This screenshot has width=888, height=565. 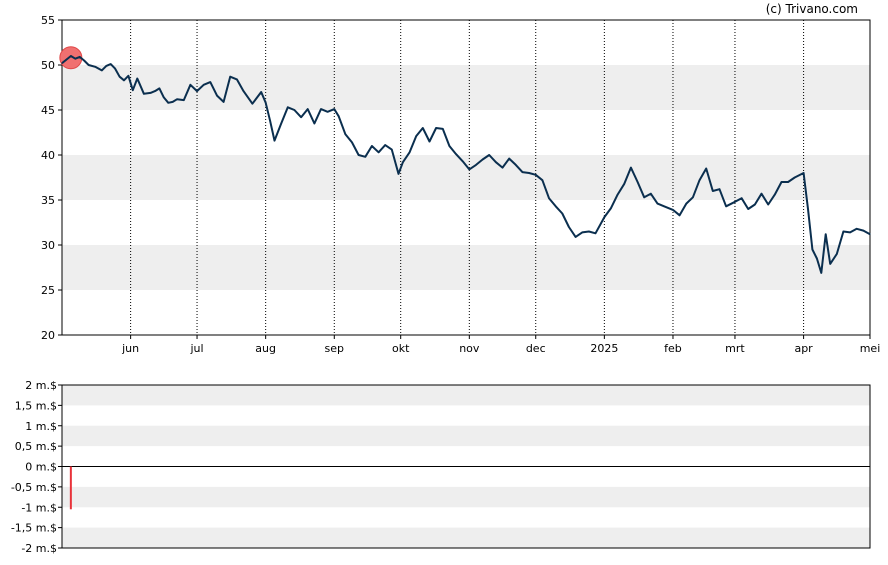 What do you see at coordinates (48, 245) in the screenshot?
I see `y-tick-label: 30` at bounding box center [48, 245].